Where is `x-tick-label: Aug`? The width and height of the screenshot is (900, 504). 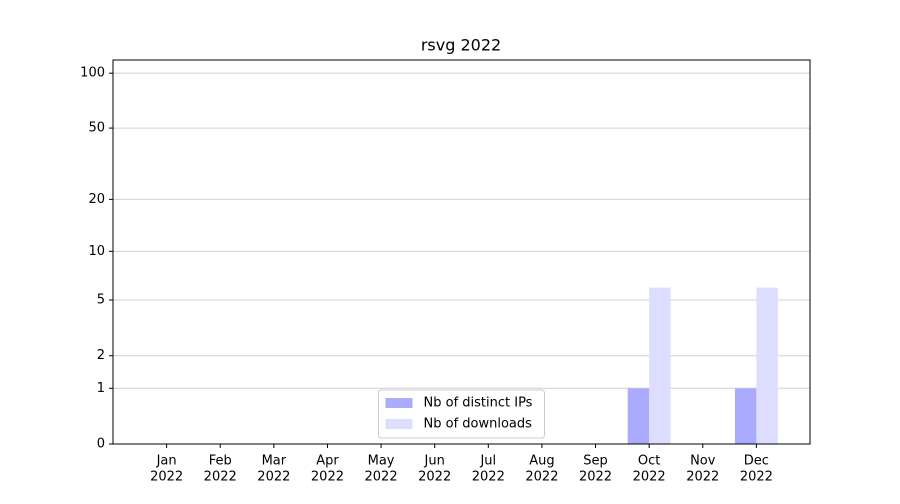
x-tick-label: Aug is located at coordinates (541, 461).